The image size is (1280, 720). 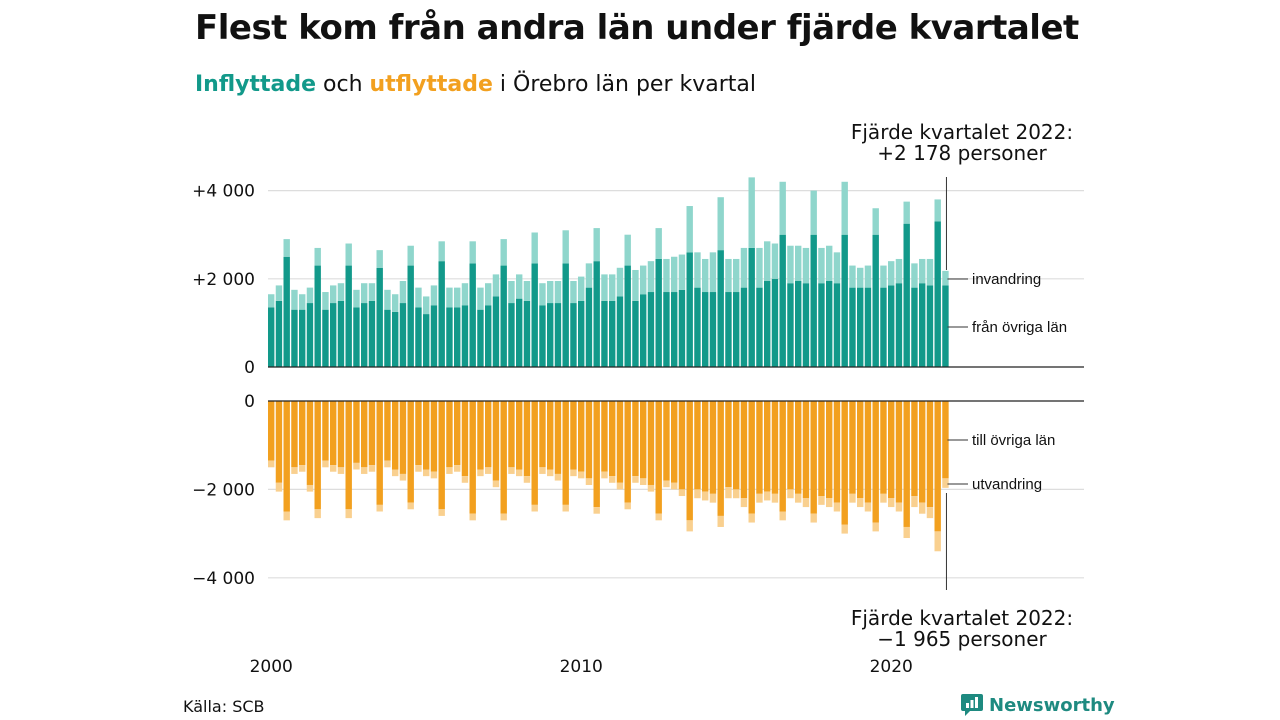 What do you see at coordinates (271, 667) in the screenshot?
I see `x-tick-label: 2000` at bounding box center [271, 667].